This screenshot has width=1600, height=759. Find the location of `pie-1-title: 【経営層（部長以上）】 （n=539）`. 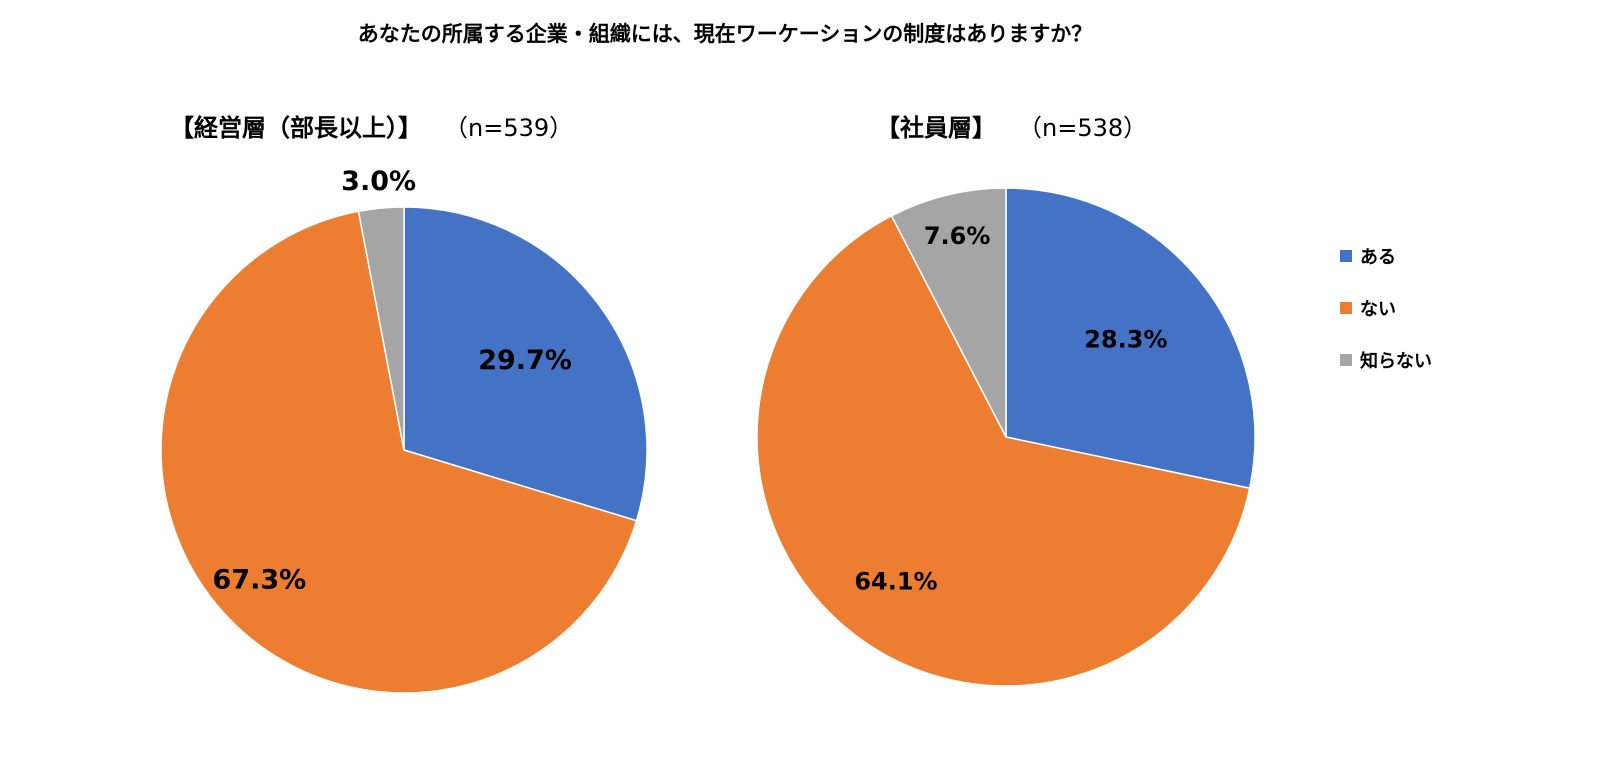

pie-1-title: 【経営層（部長以上）】 （n=539） is located at coordinates (371, 125).